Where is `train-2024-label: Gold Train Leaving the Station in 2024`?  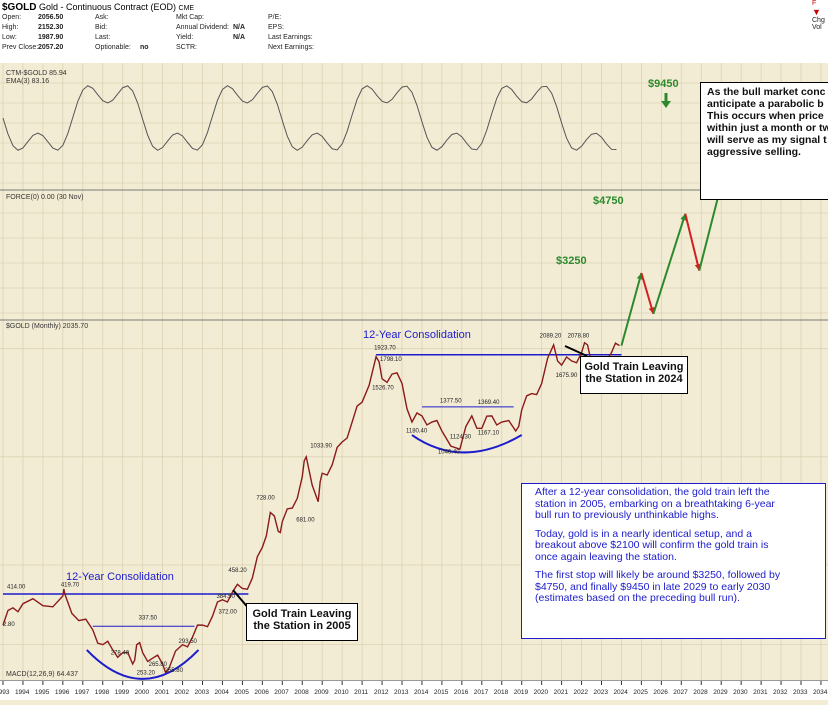 train-2024-label: Gold Train Leaving the Station in 2024 is located at coordinates (634, 375).